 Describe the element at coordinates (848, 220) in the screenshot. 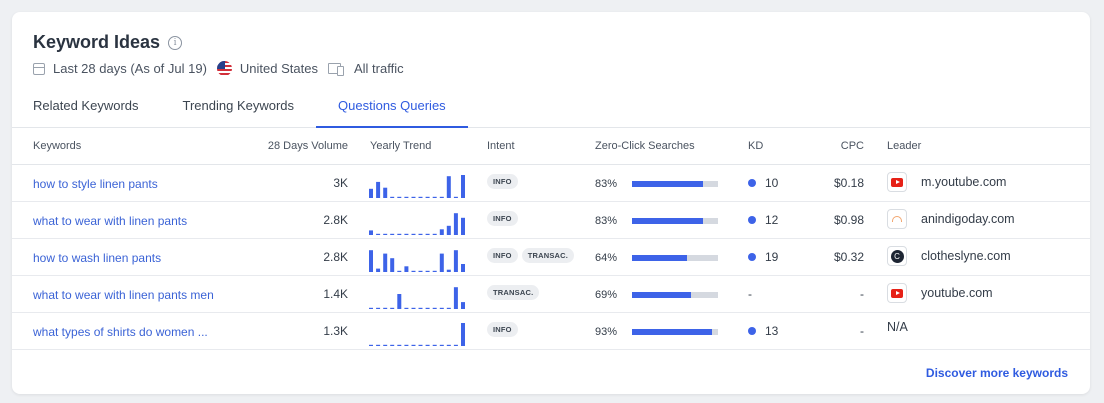

I see `cpc-value: $0.98` at that location.